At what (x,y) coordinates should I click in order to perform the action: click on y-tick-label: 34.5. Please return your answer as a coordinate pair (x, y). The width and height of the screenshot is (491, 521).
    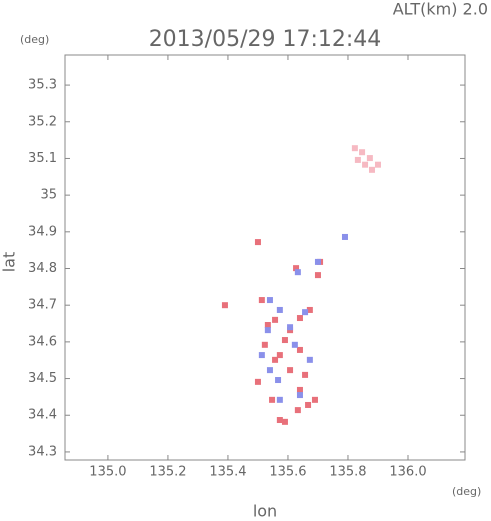
    Looking at the image, I should click on (42, 378).